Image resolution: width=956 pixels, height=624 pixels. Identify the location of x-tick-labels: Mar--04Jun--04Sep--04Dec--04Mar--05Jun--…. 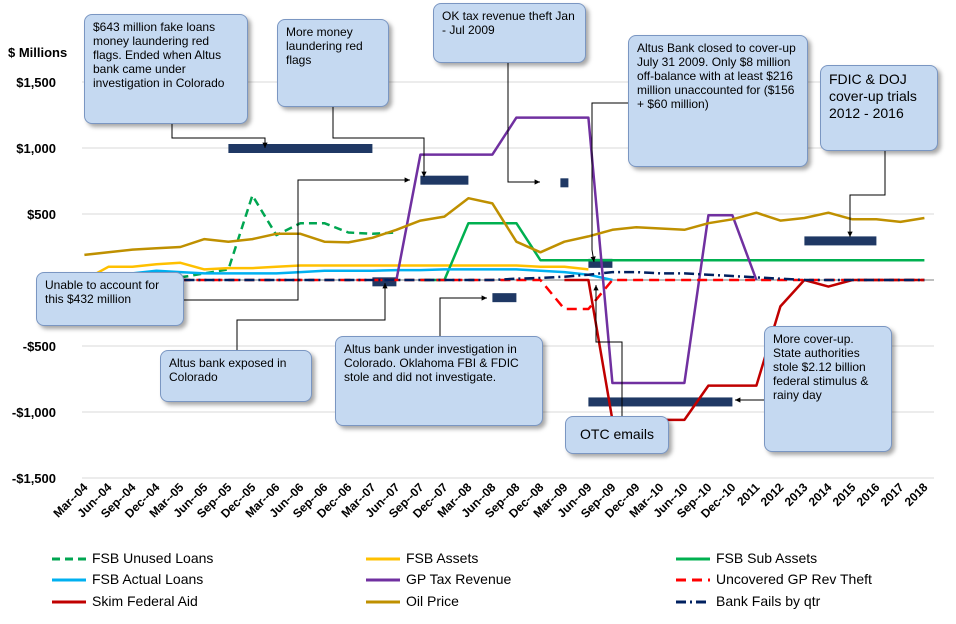
(490, 500).